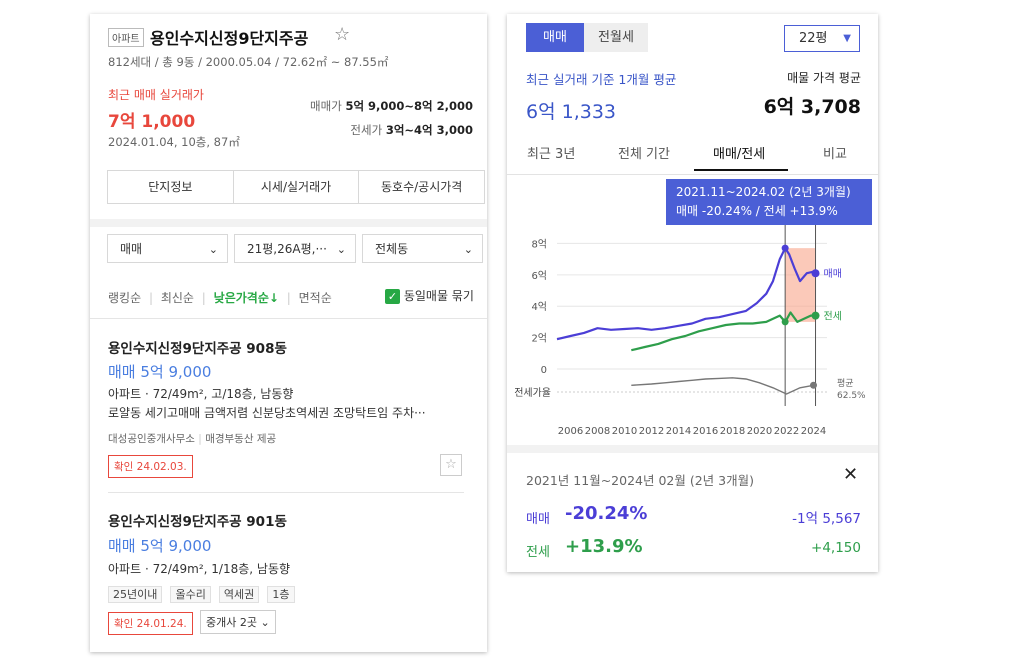 Image resolution: width=1015 pixels, height=667 pixels. Describe the element at coordinates (125, 394) in the screenshot. I see `listing-type: 아파트` at that location.